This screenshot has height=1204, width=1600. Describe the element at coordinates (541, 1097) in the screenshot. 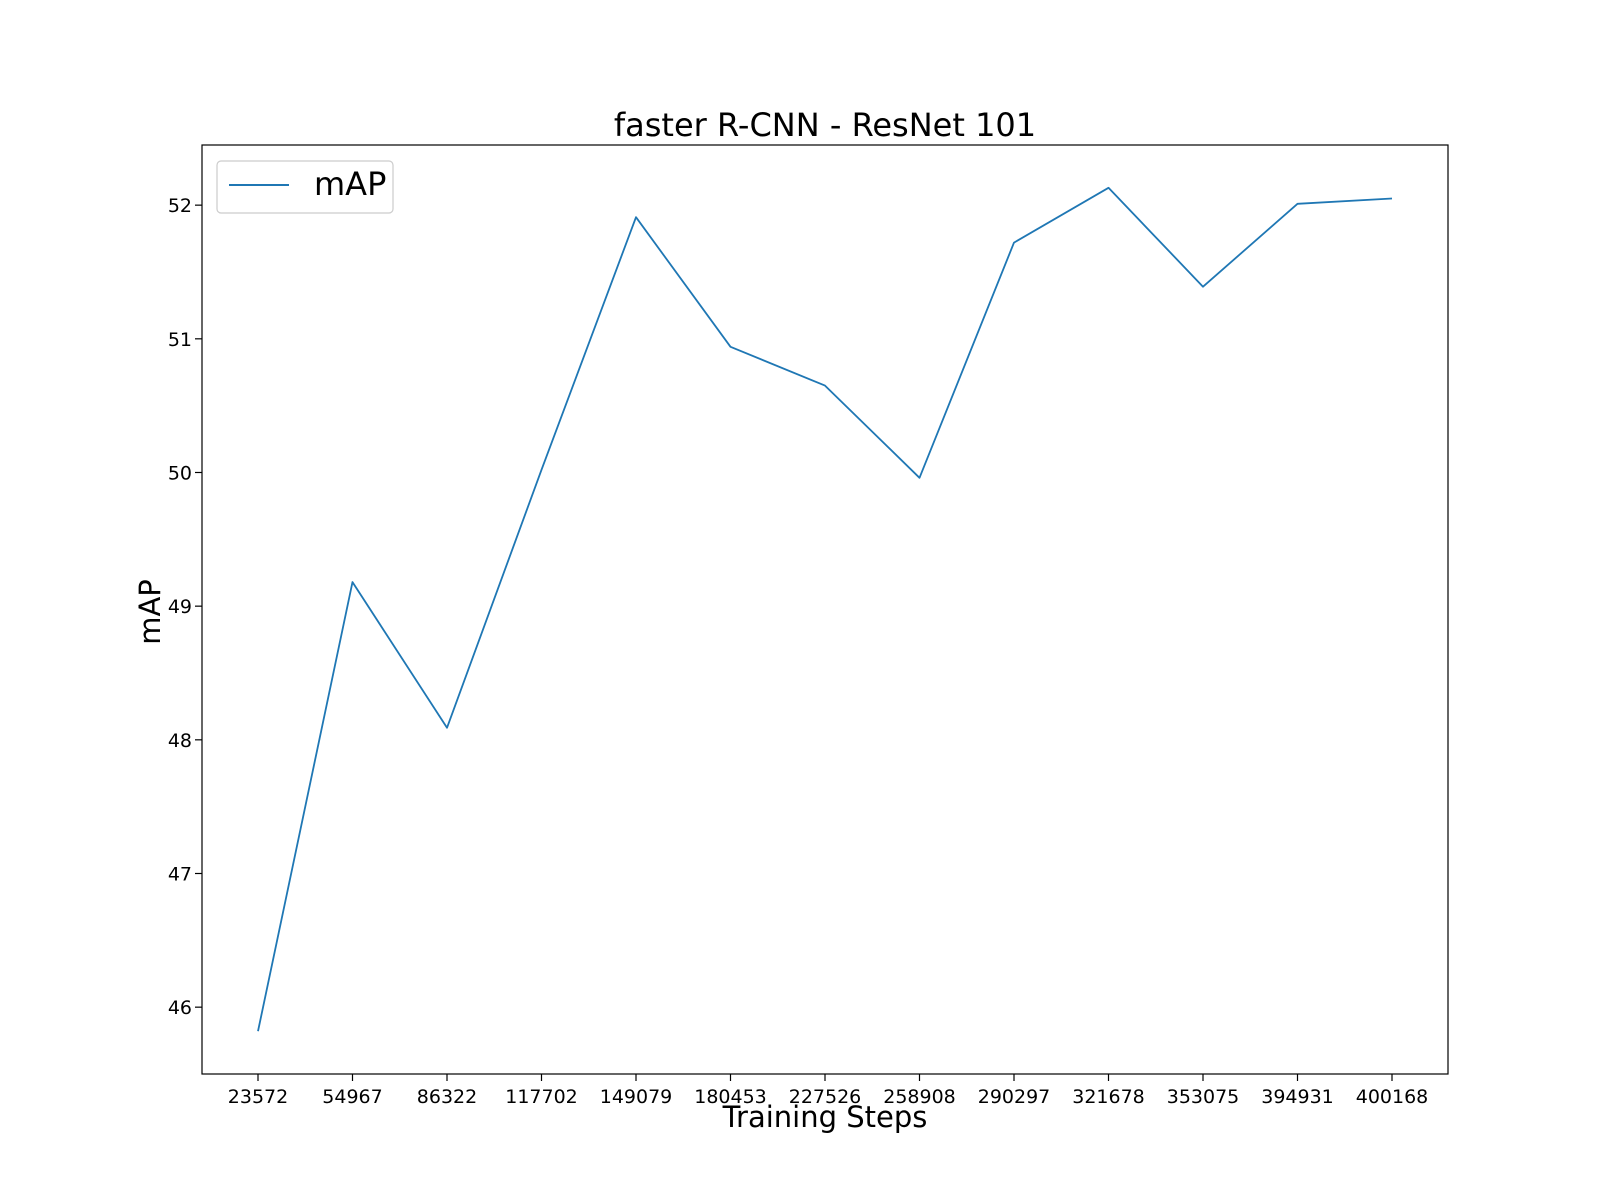

I see `x-tick-label: 117702` at that location.